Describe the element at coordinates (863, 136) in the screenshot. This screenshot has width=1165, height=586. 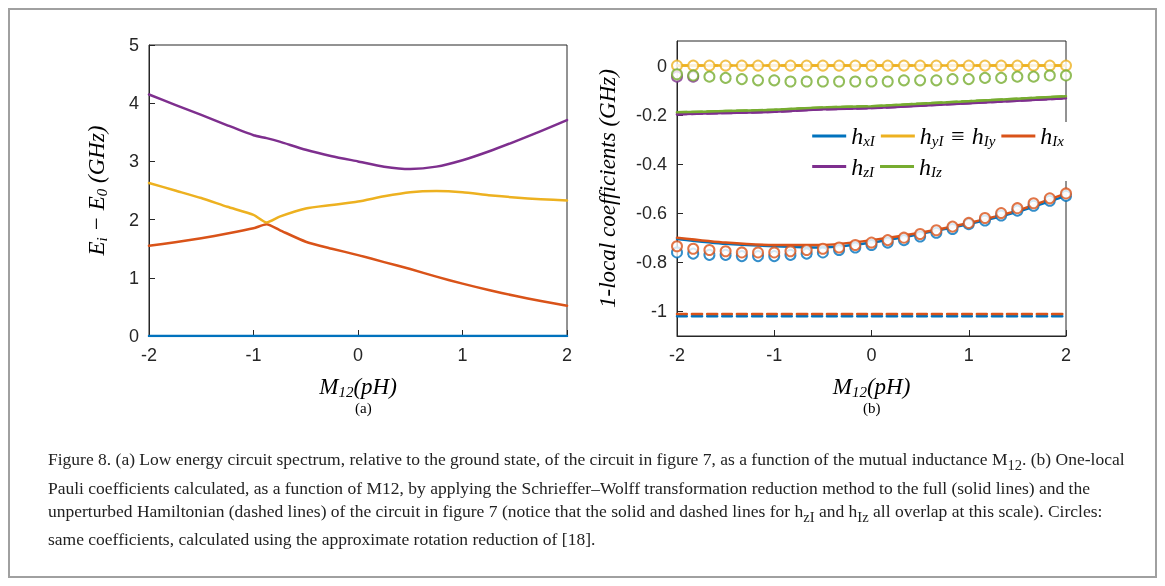
I see `legend-label: hxI` at that location.